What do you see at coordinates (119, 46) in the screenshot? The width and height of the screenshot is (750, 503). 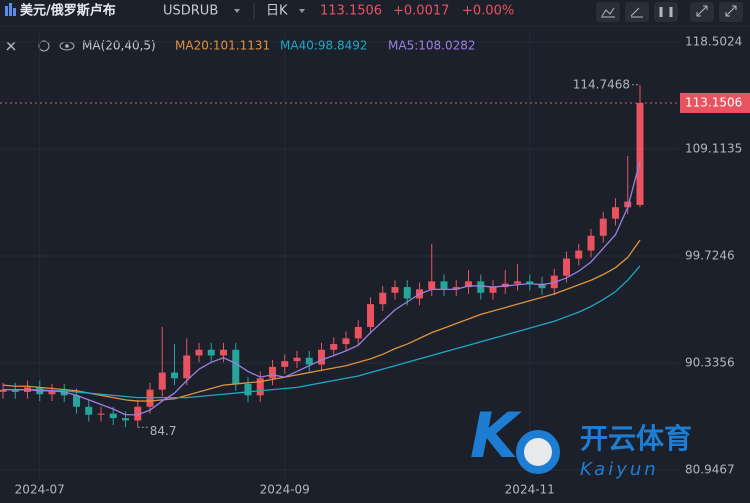 I see `indicator-name: MA(20,40,5)` at bounding box center [119, 46].